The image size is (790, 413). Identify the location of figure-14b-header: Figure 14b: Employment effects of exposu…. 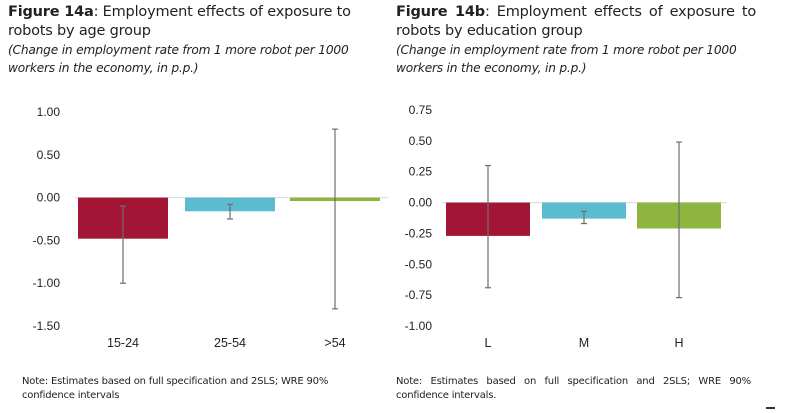
(576, 38).